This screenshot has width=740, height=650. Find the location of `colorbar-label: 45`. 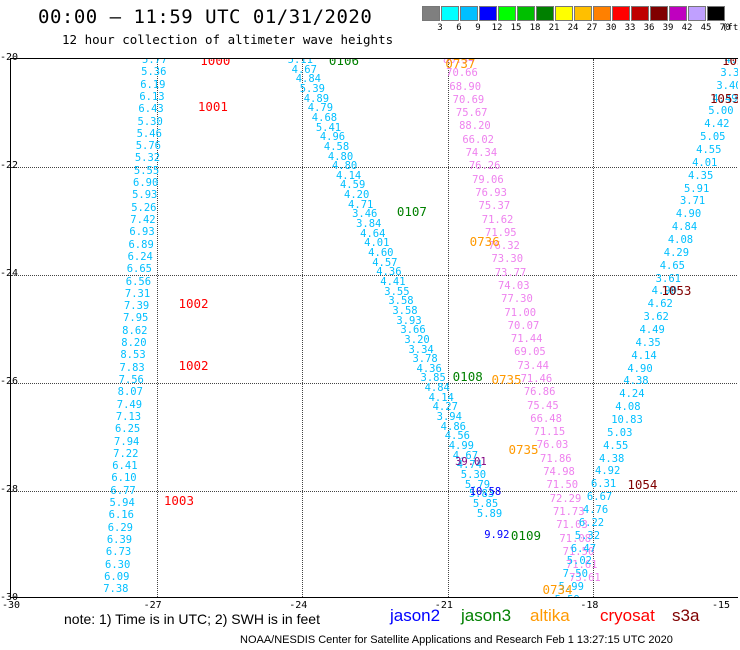

colorbar-label: 45 is located at coordinates (706, 28).